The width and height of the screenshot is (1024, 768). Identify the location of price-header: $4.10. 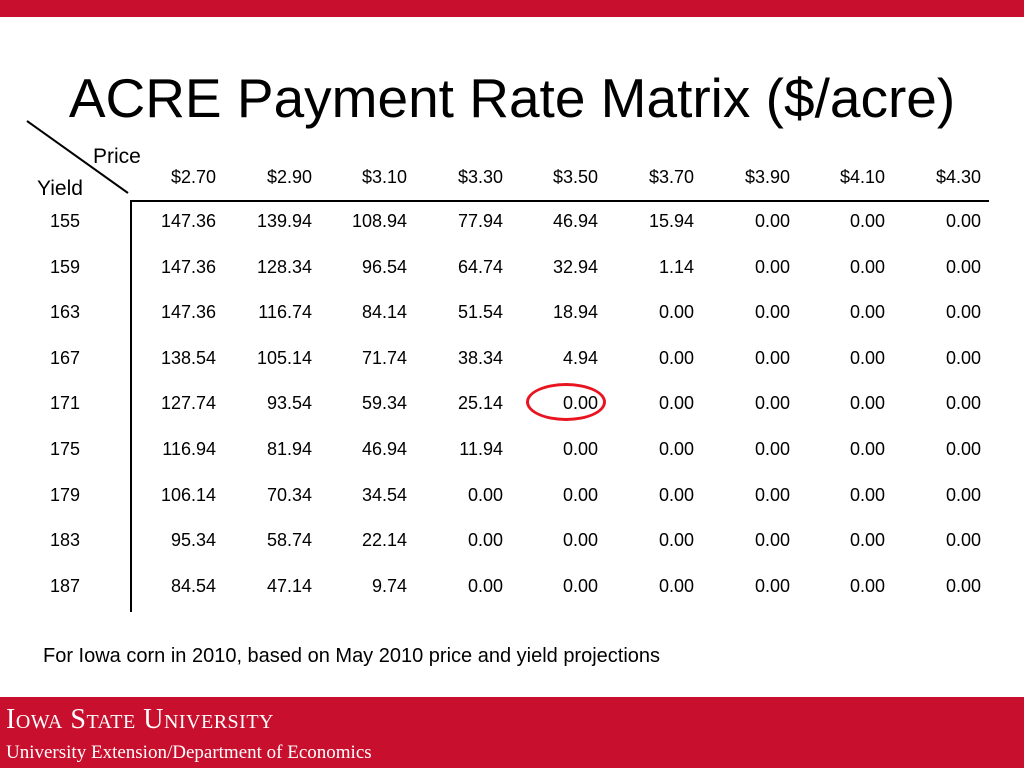
(862, 177).